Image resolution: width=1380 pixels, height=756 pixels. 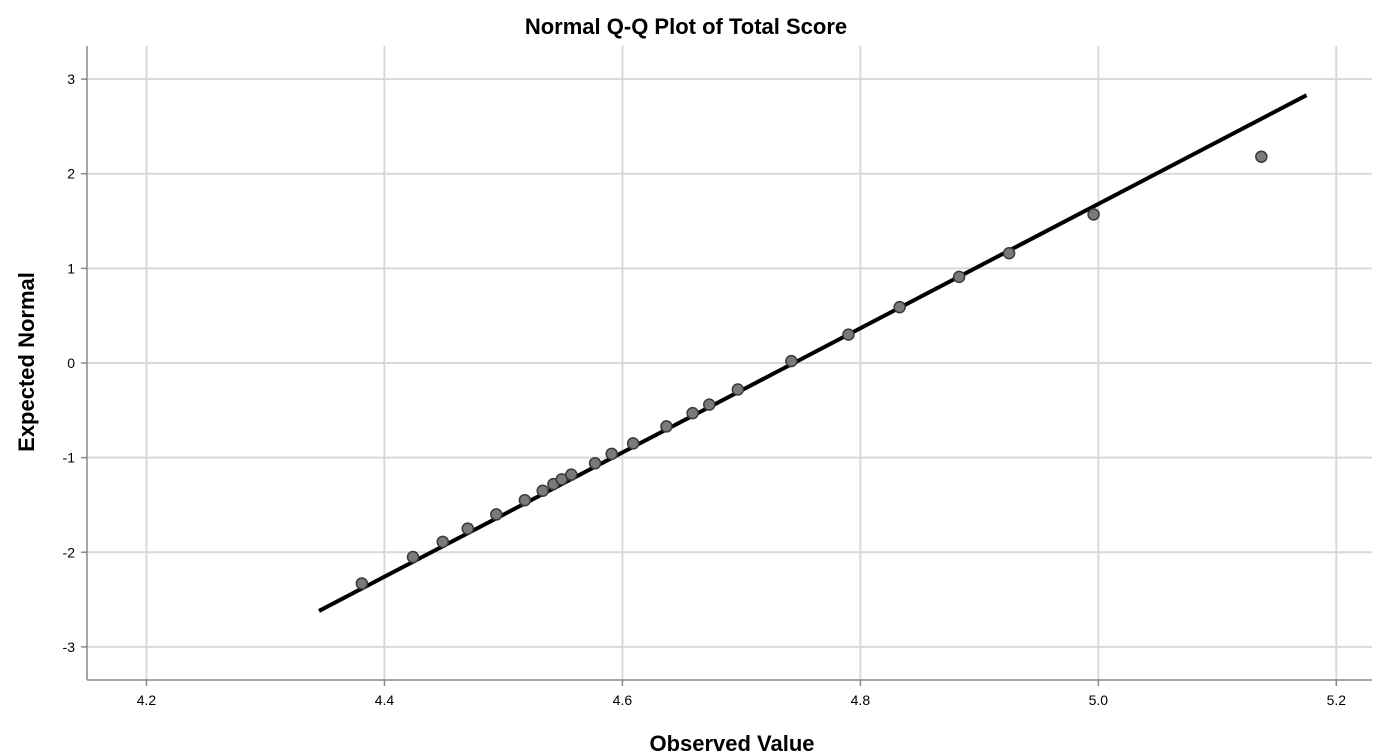 I want to click on x-tick-label-0: 4.2, so click(x=147, y=700).